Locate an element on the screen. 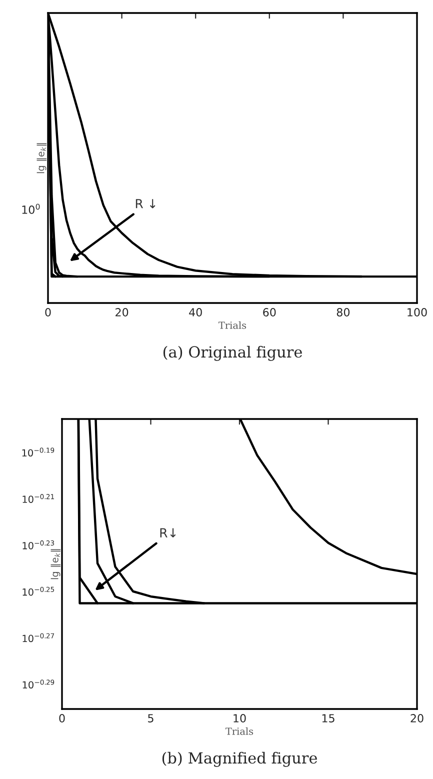 The image size is (433, 779). annotation: R ↓ is located at coordinates (146, 203).